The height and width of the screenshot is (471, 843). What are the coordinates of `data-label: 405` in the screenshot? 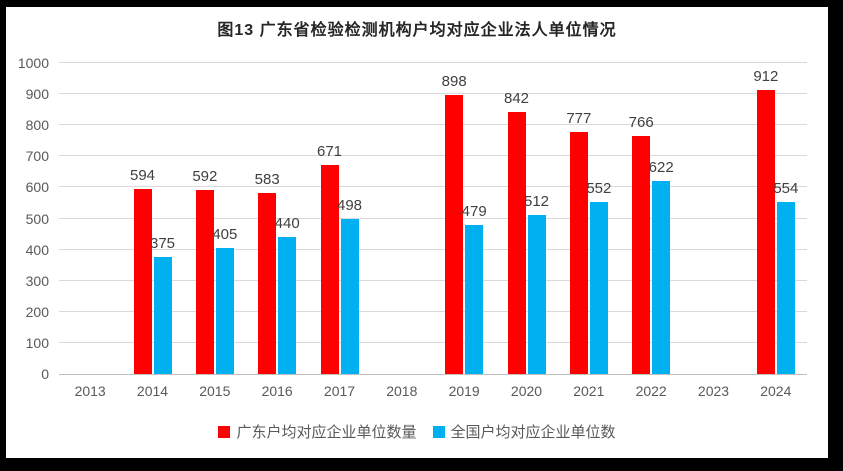 It's located at (225, 235).